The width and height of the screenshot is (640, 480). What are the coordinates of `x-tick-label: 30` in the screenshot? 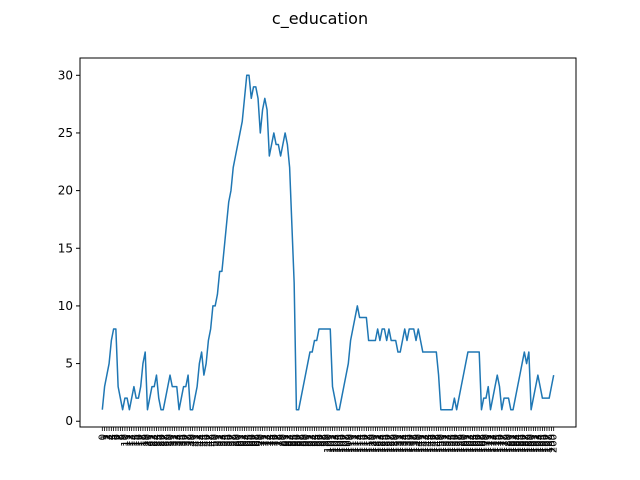 It's located at (170, 440).